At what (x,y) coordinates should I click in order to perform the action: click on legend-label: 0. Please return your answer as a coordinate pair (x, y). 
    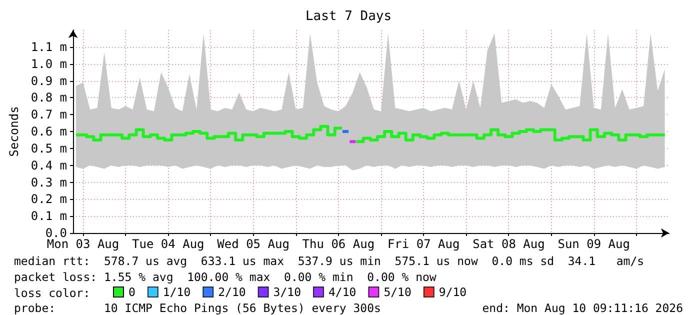
    Looking at the image, I should click on (132, 292).